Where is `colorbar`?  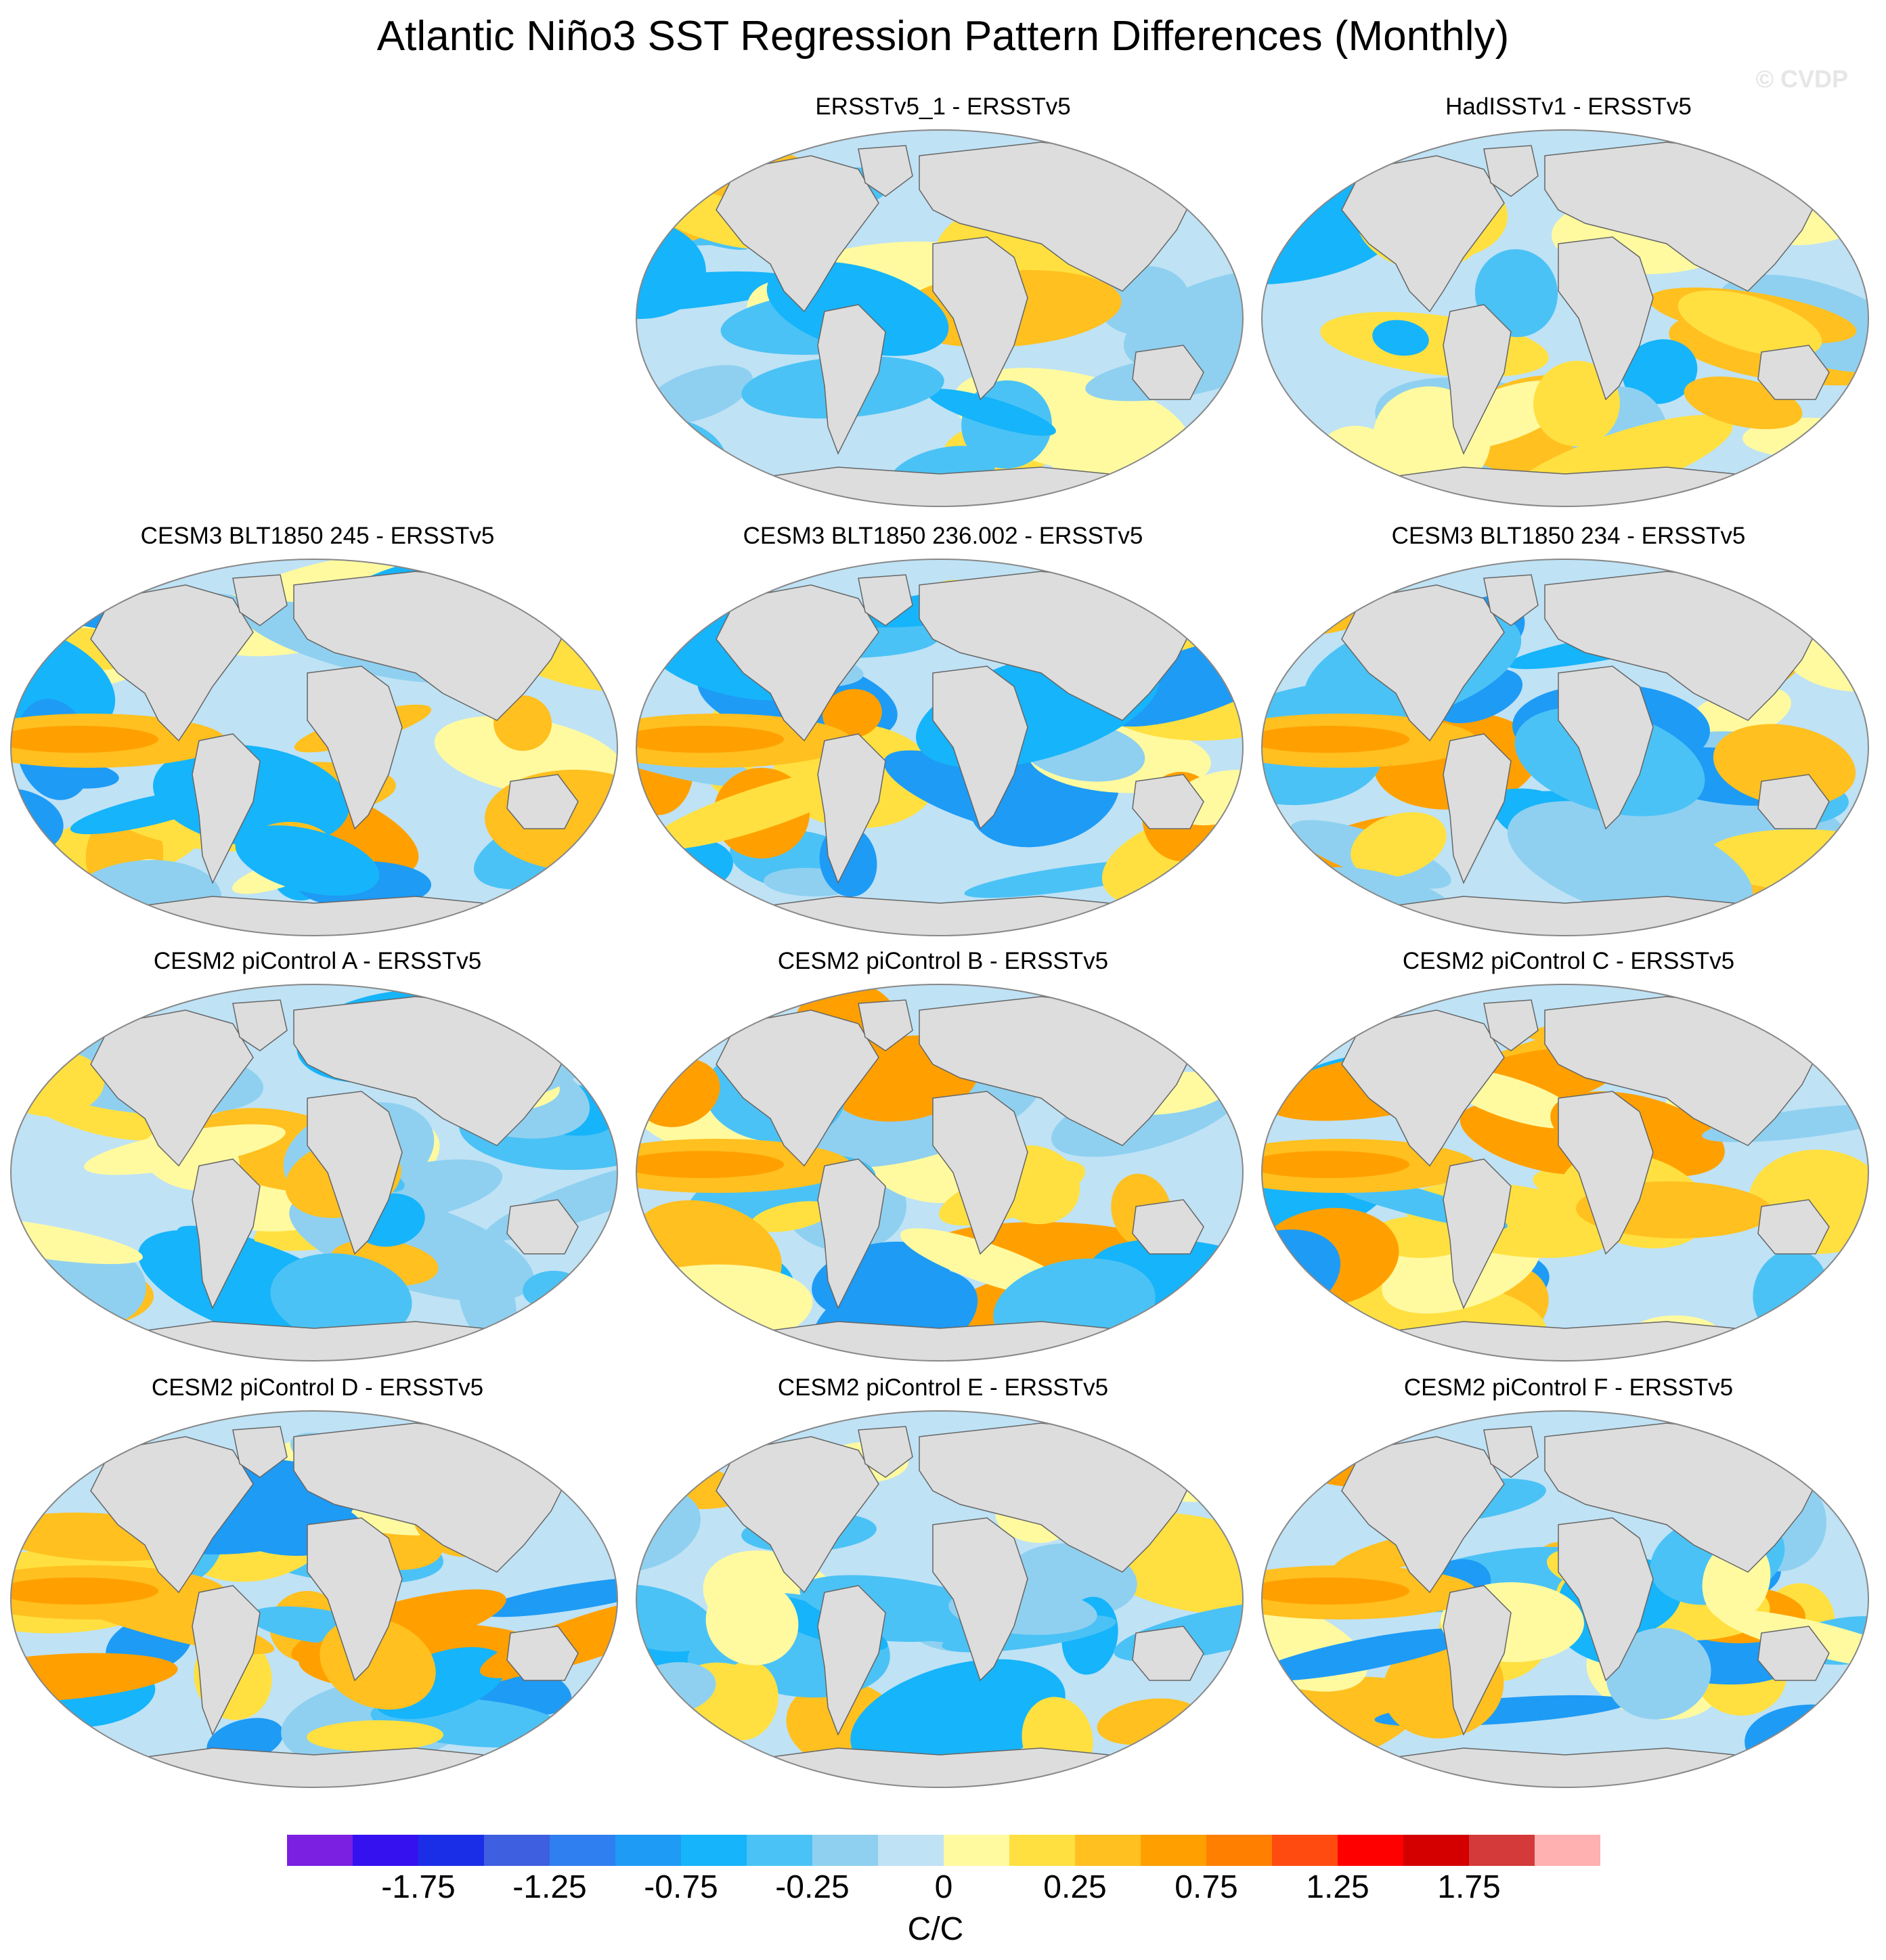
colorbar is located at coordinates (943, 1850).